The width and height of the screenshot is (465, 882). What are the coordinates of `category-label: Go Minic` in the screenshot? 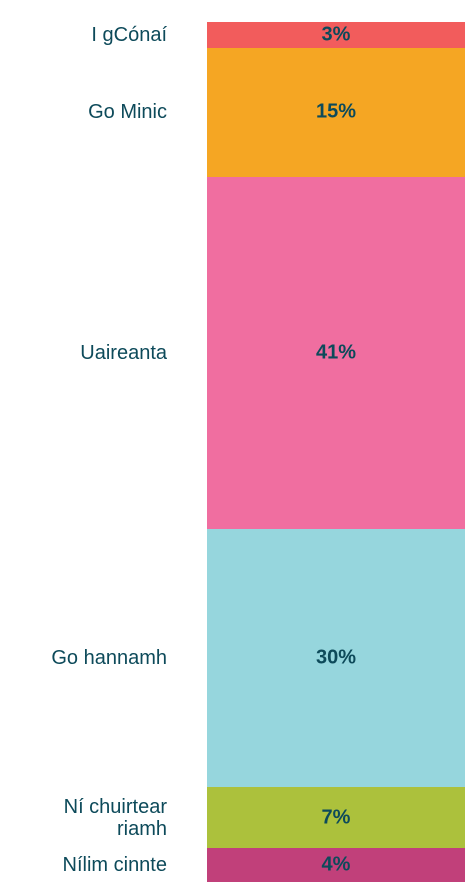 It's located at (127, 112).